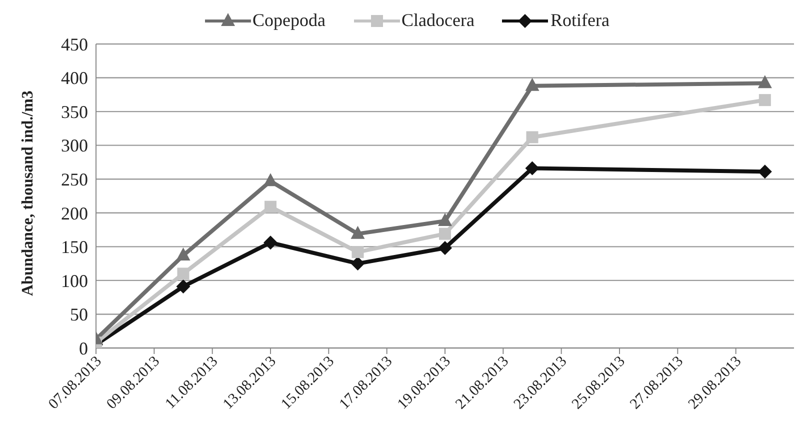  What do you see at coordinates (74, 280) in the screenshot?
I see `y-tick-label: 100` at bounding box center [74, 280].